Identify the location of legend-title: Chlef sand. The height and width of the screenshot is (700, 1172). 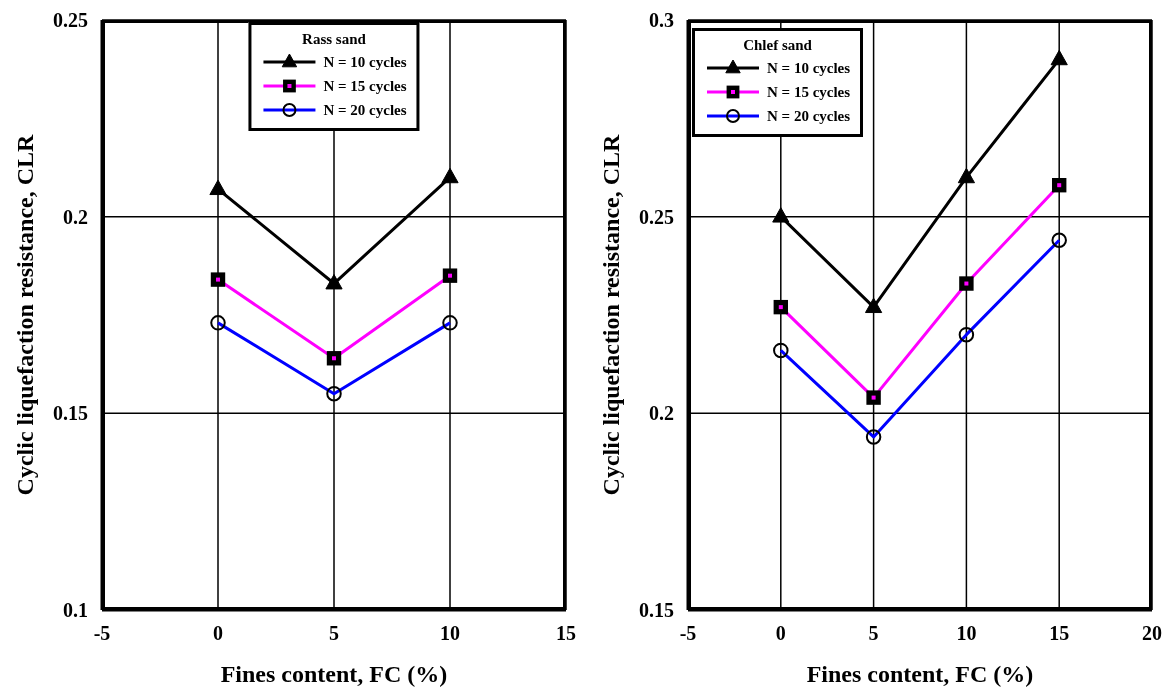
(777, 45).